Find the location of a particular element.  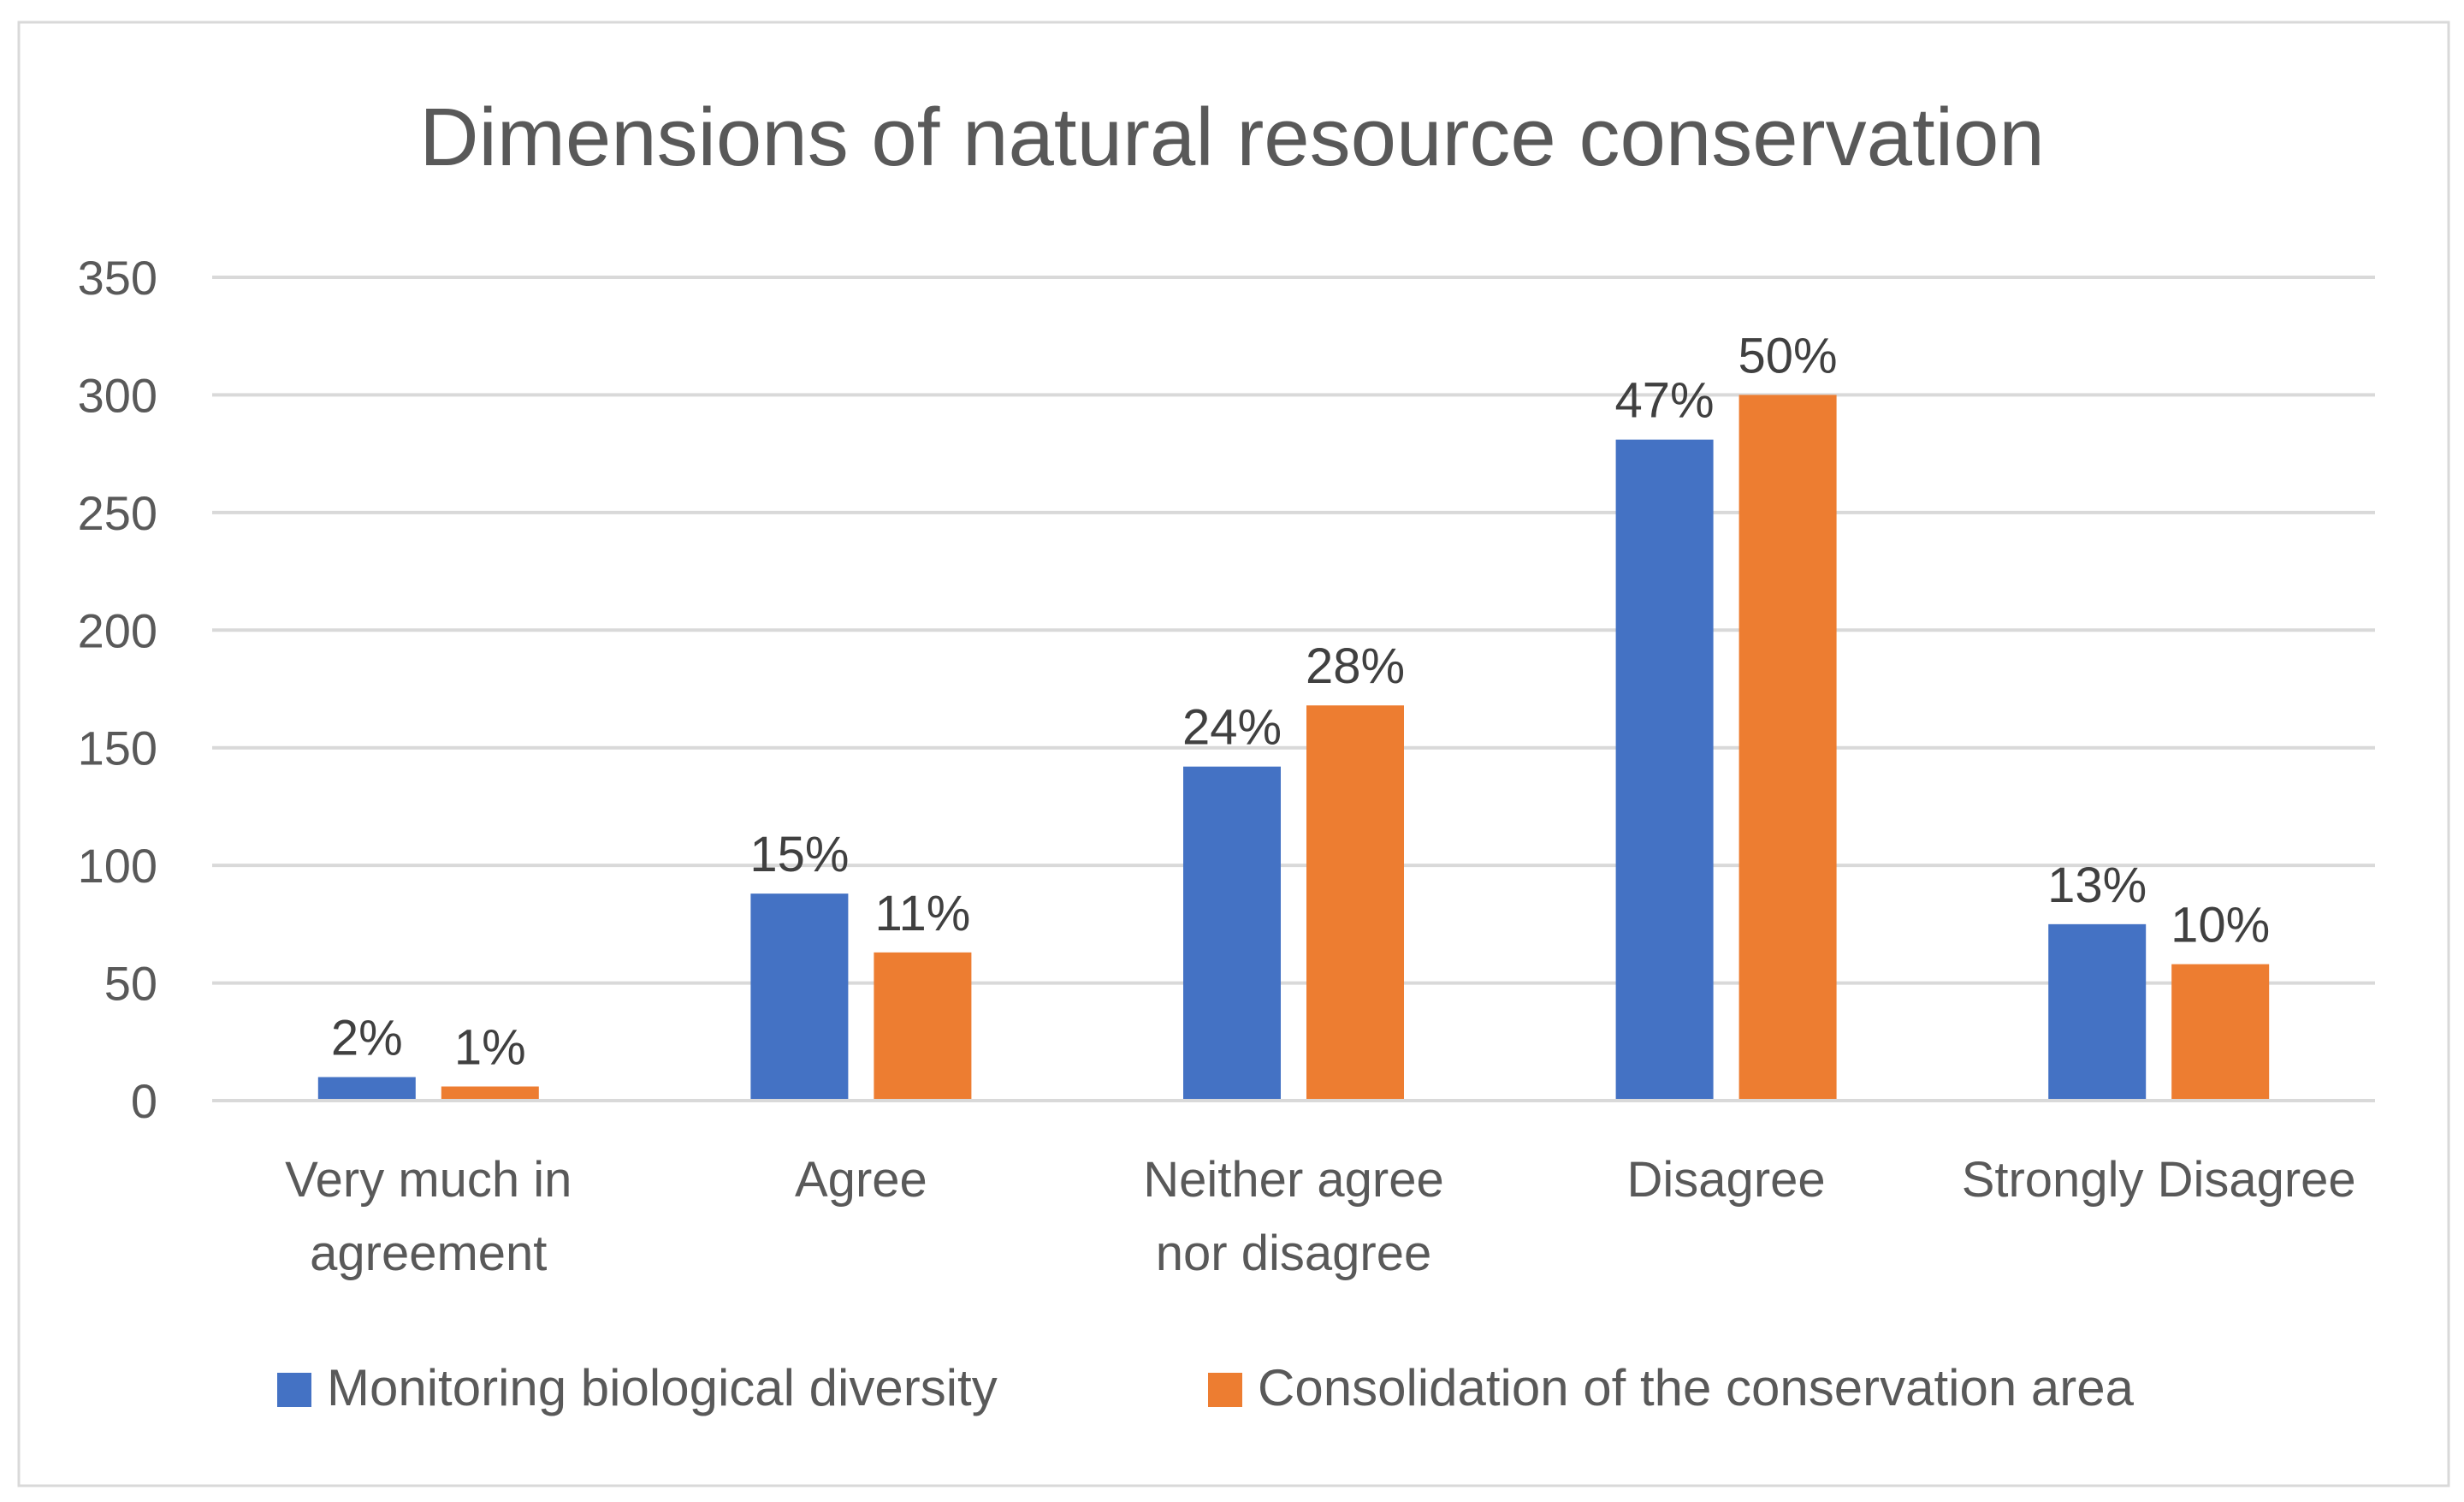

data-label: 47% is located at coordinates (1665, 401).